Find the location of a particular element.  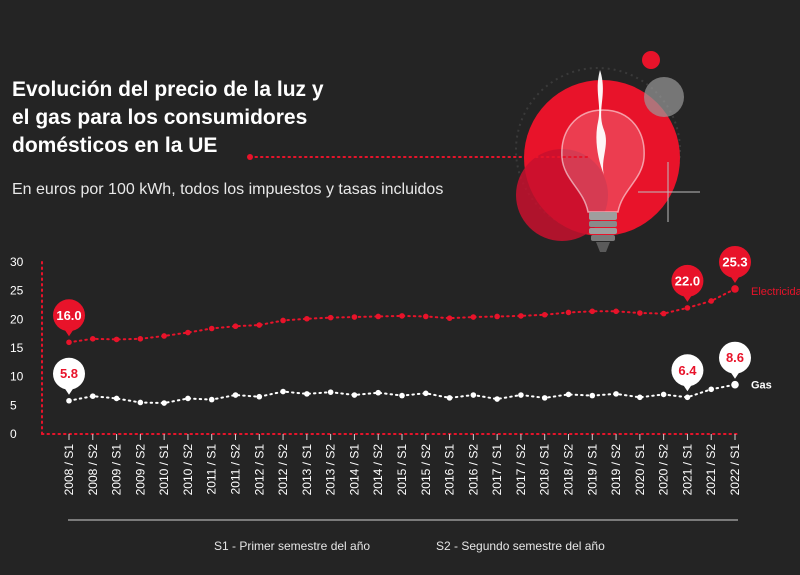

x-tick-label: 2021 / S1 is located at coordinates (687, 470).